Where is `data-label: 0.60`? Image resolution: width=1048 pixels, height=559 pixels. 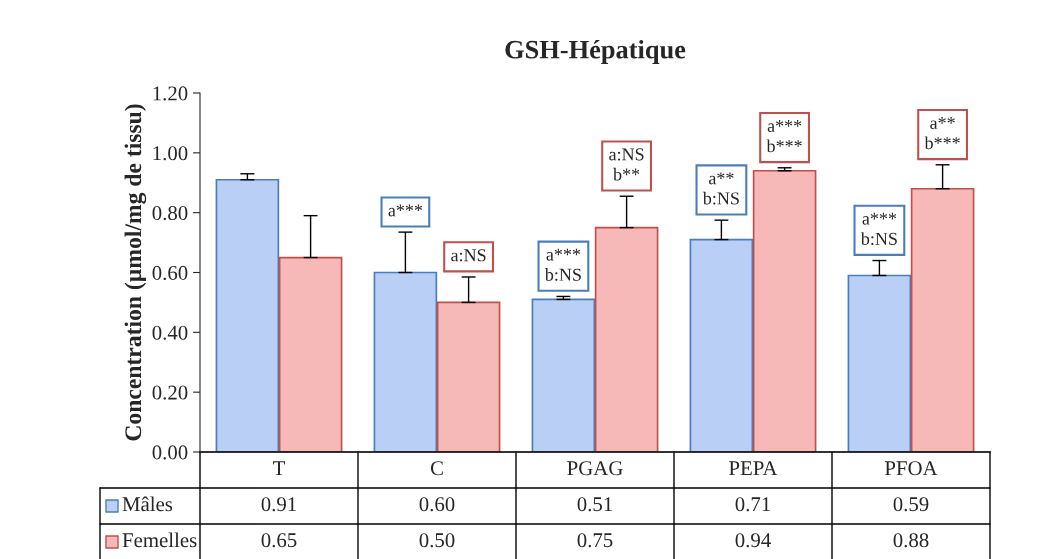
data-label: 0.60 is located at coordinates (437, 504).